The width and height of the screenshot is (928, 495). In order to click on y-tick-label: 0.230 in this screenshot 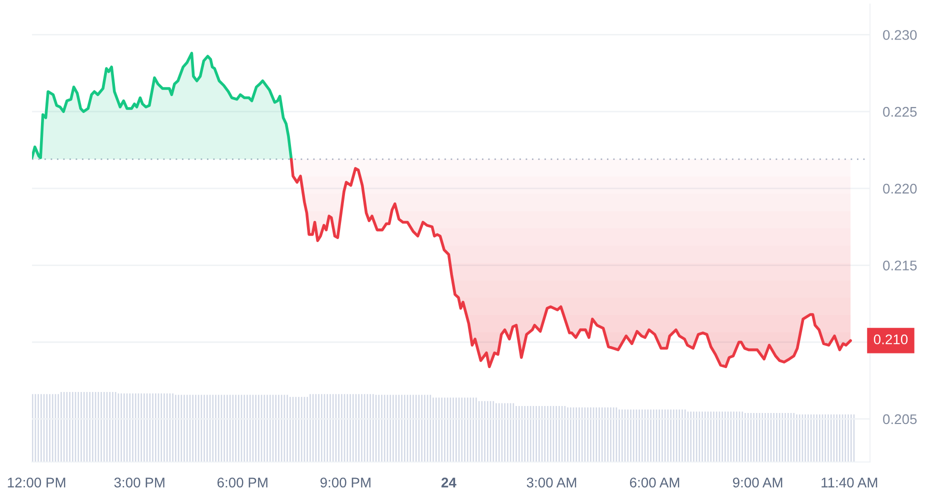, I will do `click(900, 35)`.